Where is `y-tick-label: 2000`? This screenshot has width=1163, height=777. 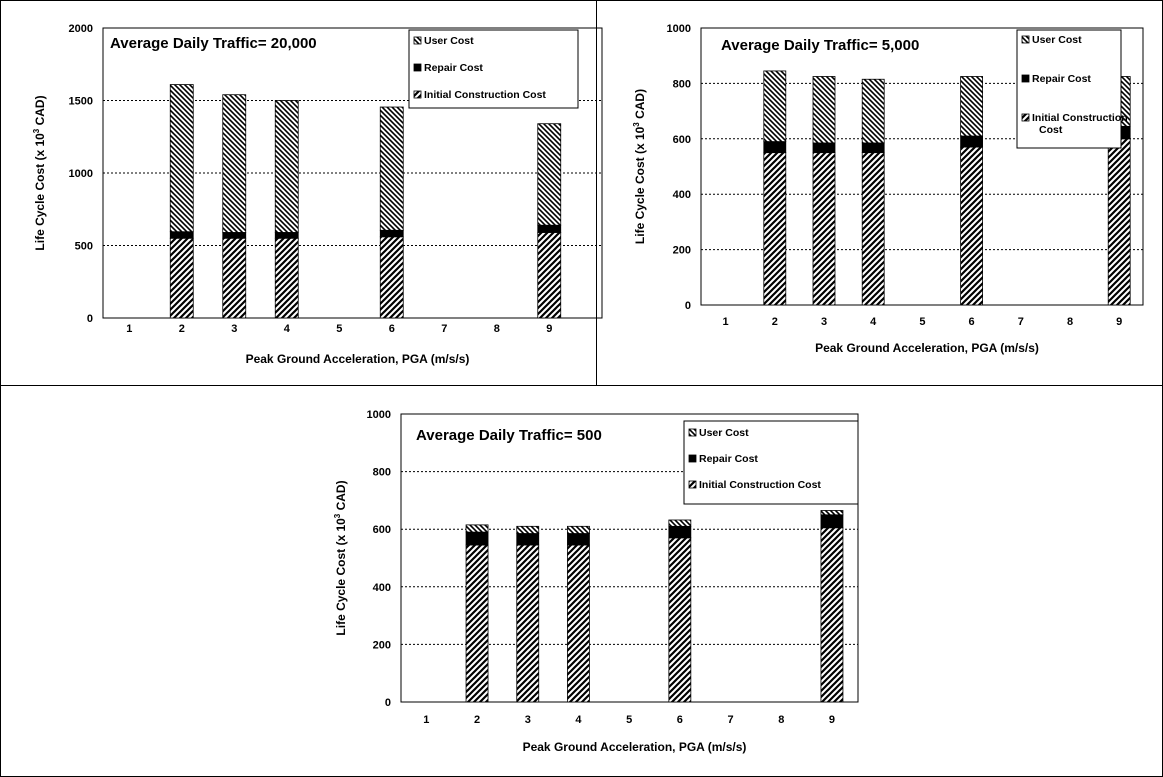
y-tick-label: 2000 is located at coordinates (81, 29).